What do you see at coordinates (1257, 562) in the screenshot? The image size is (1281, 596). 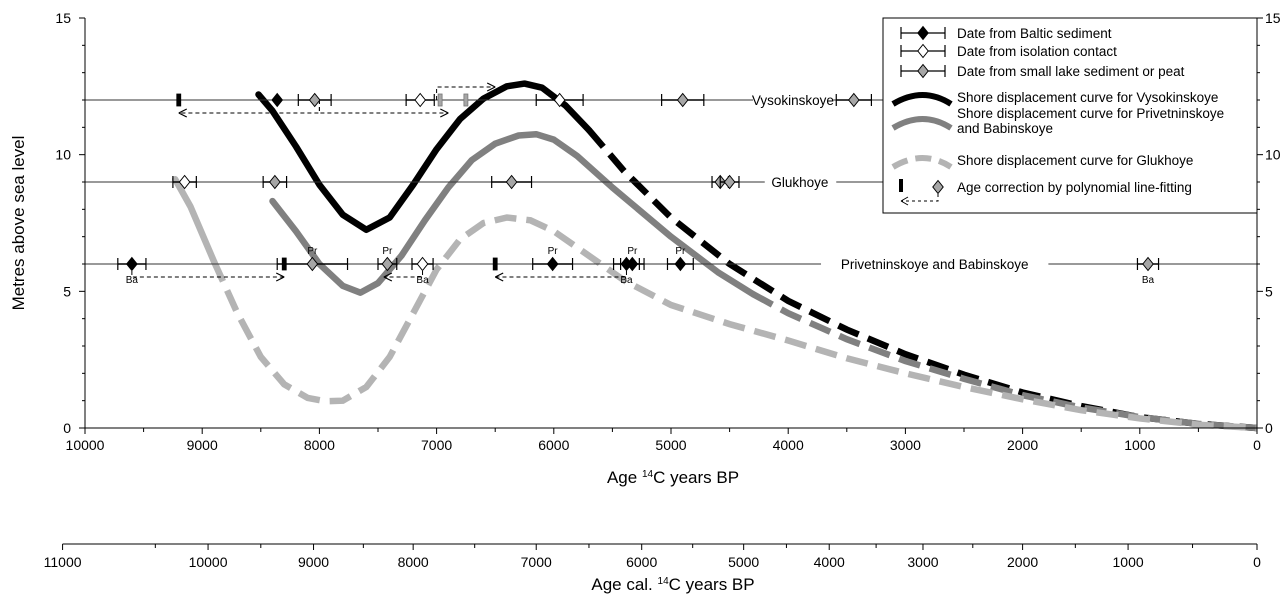 I see `cal-tick-label: 0` at bounding box center [1257, 562].